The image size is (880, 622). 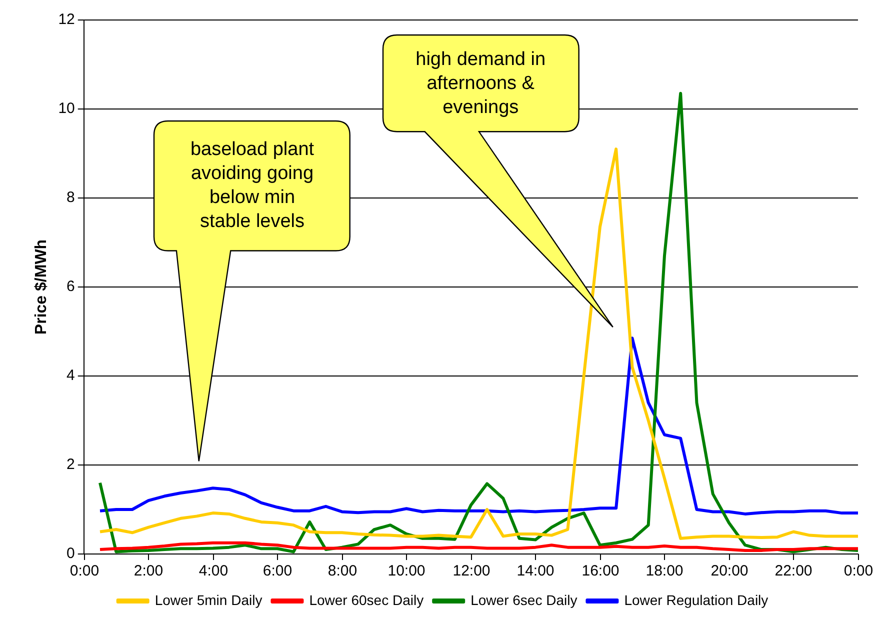 What do you see at coordinates (471, 571) in the screenshot?
I see `x-tick-label: 12:00` at bounding box center [471, 571].